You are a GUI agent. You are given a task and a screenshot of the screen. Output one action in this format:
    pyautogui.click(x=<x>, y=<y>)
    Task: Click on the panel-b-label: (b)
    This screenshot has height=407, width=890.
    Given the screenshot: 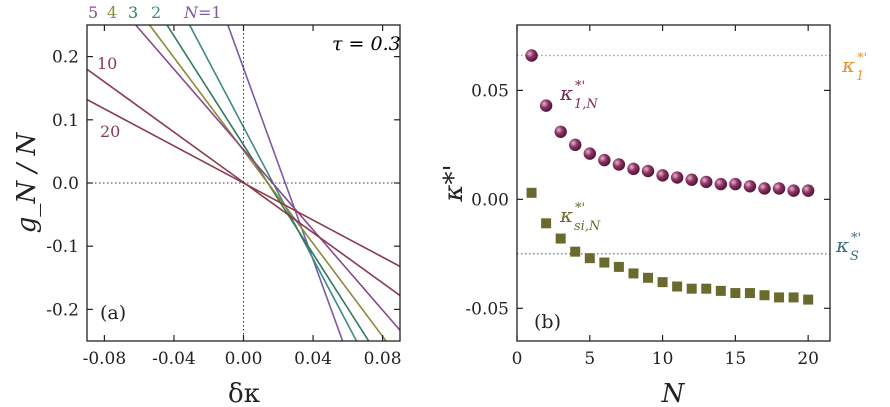 What is the action you would take?
    pyautogui.click(x=547, y=322)
    